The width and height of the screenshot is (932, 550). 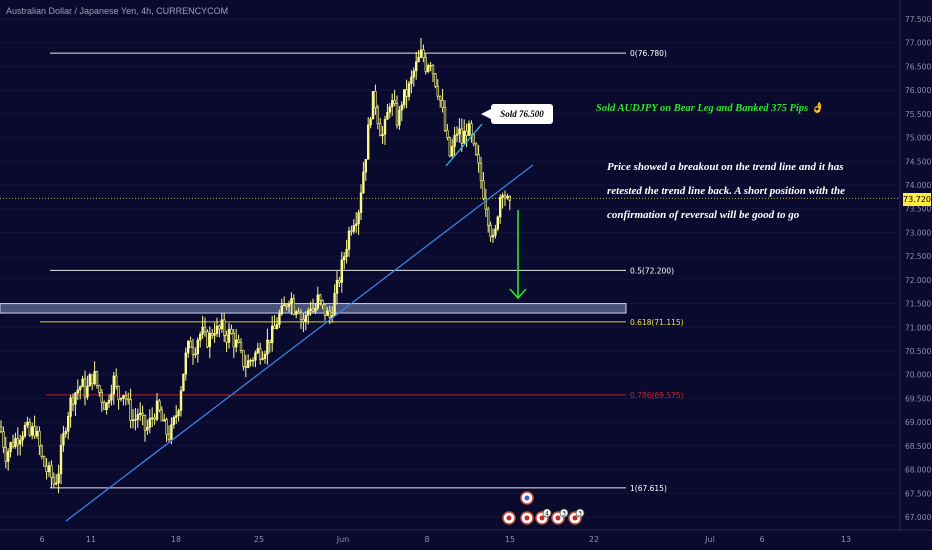 I want to click on y-tick-label: 74.000, so click(x=918, y=185).